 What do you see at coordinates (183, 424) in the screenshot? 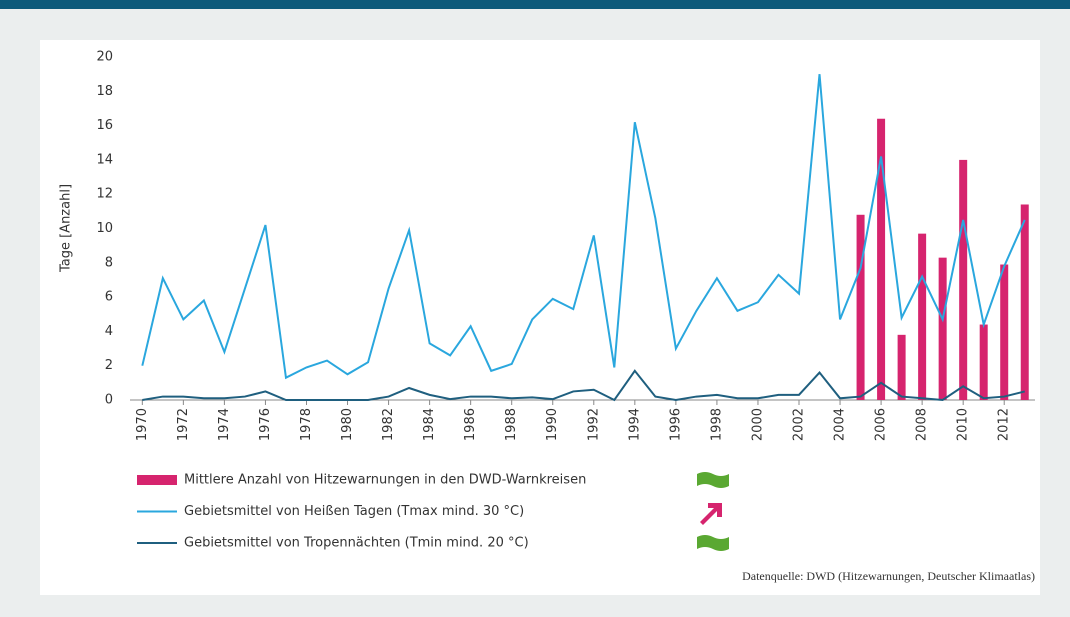
I see `x-tick-label: 1972` at bounding box center [183, 424].